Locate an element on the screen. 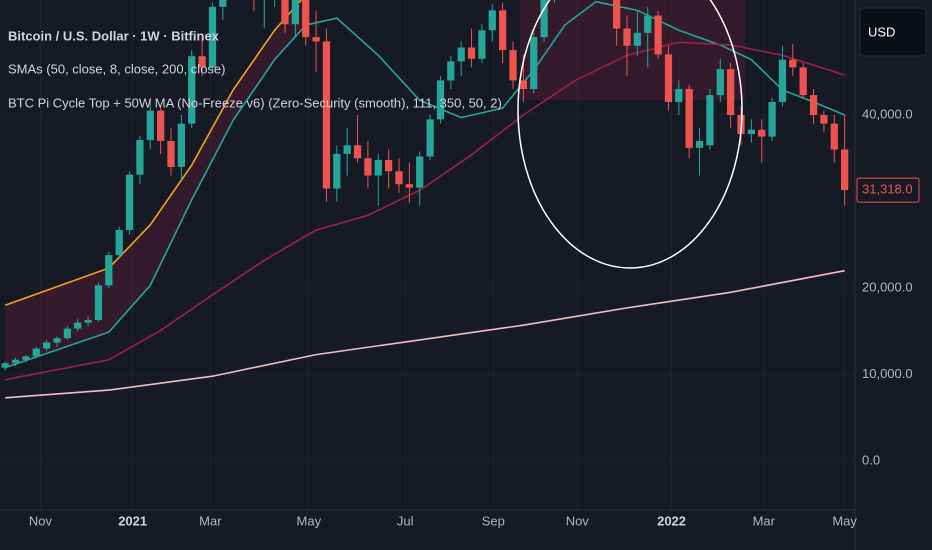 The height and width of the screenshot is (550, 932). x-tick-label: Sep is located at coordinates (493, 520).